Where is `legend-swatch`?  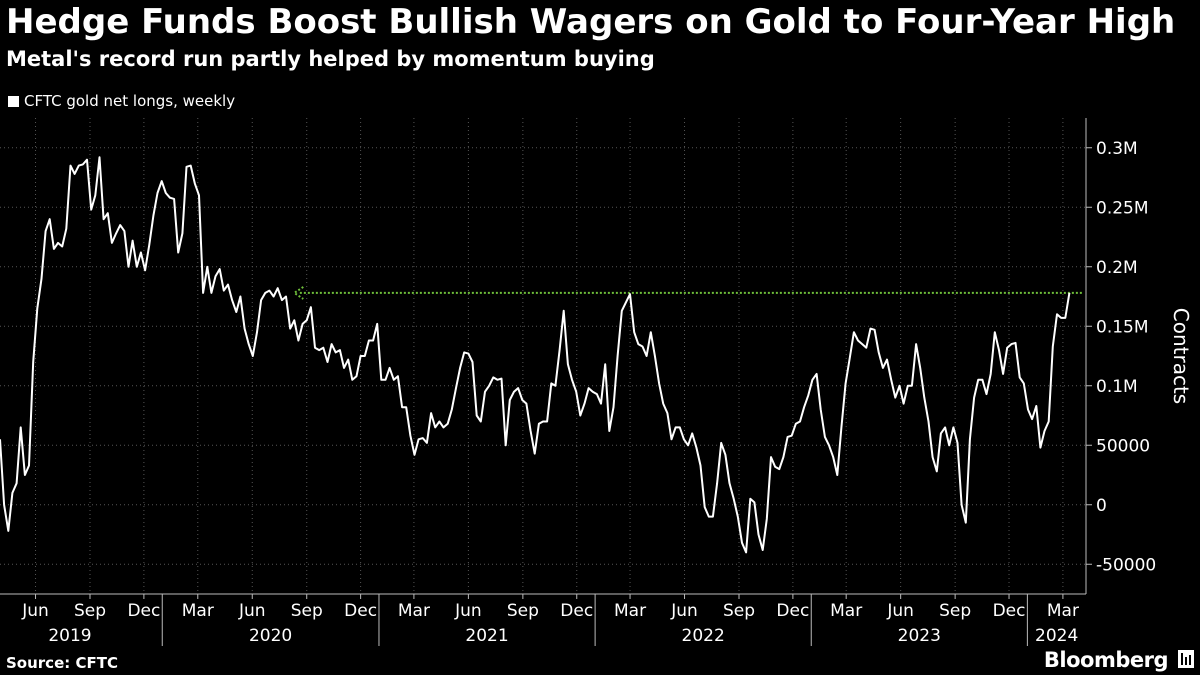 legend-swatch is located at coordinates (13, 101).